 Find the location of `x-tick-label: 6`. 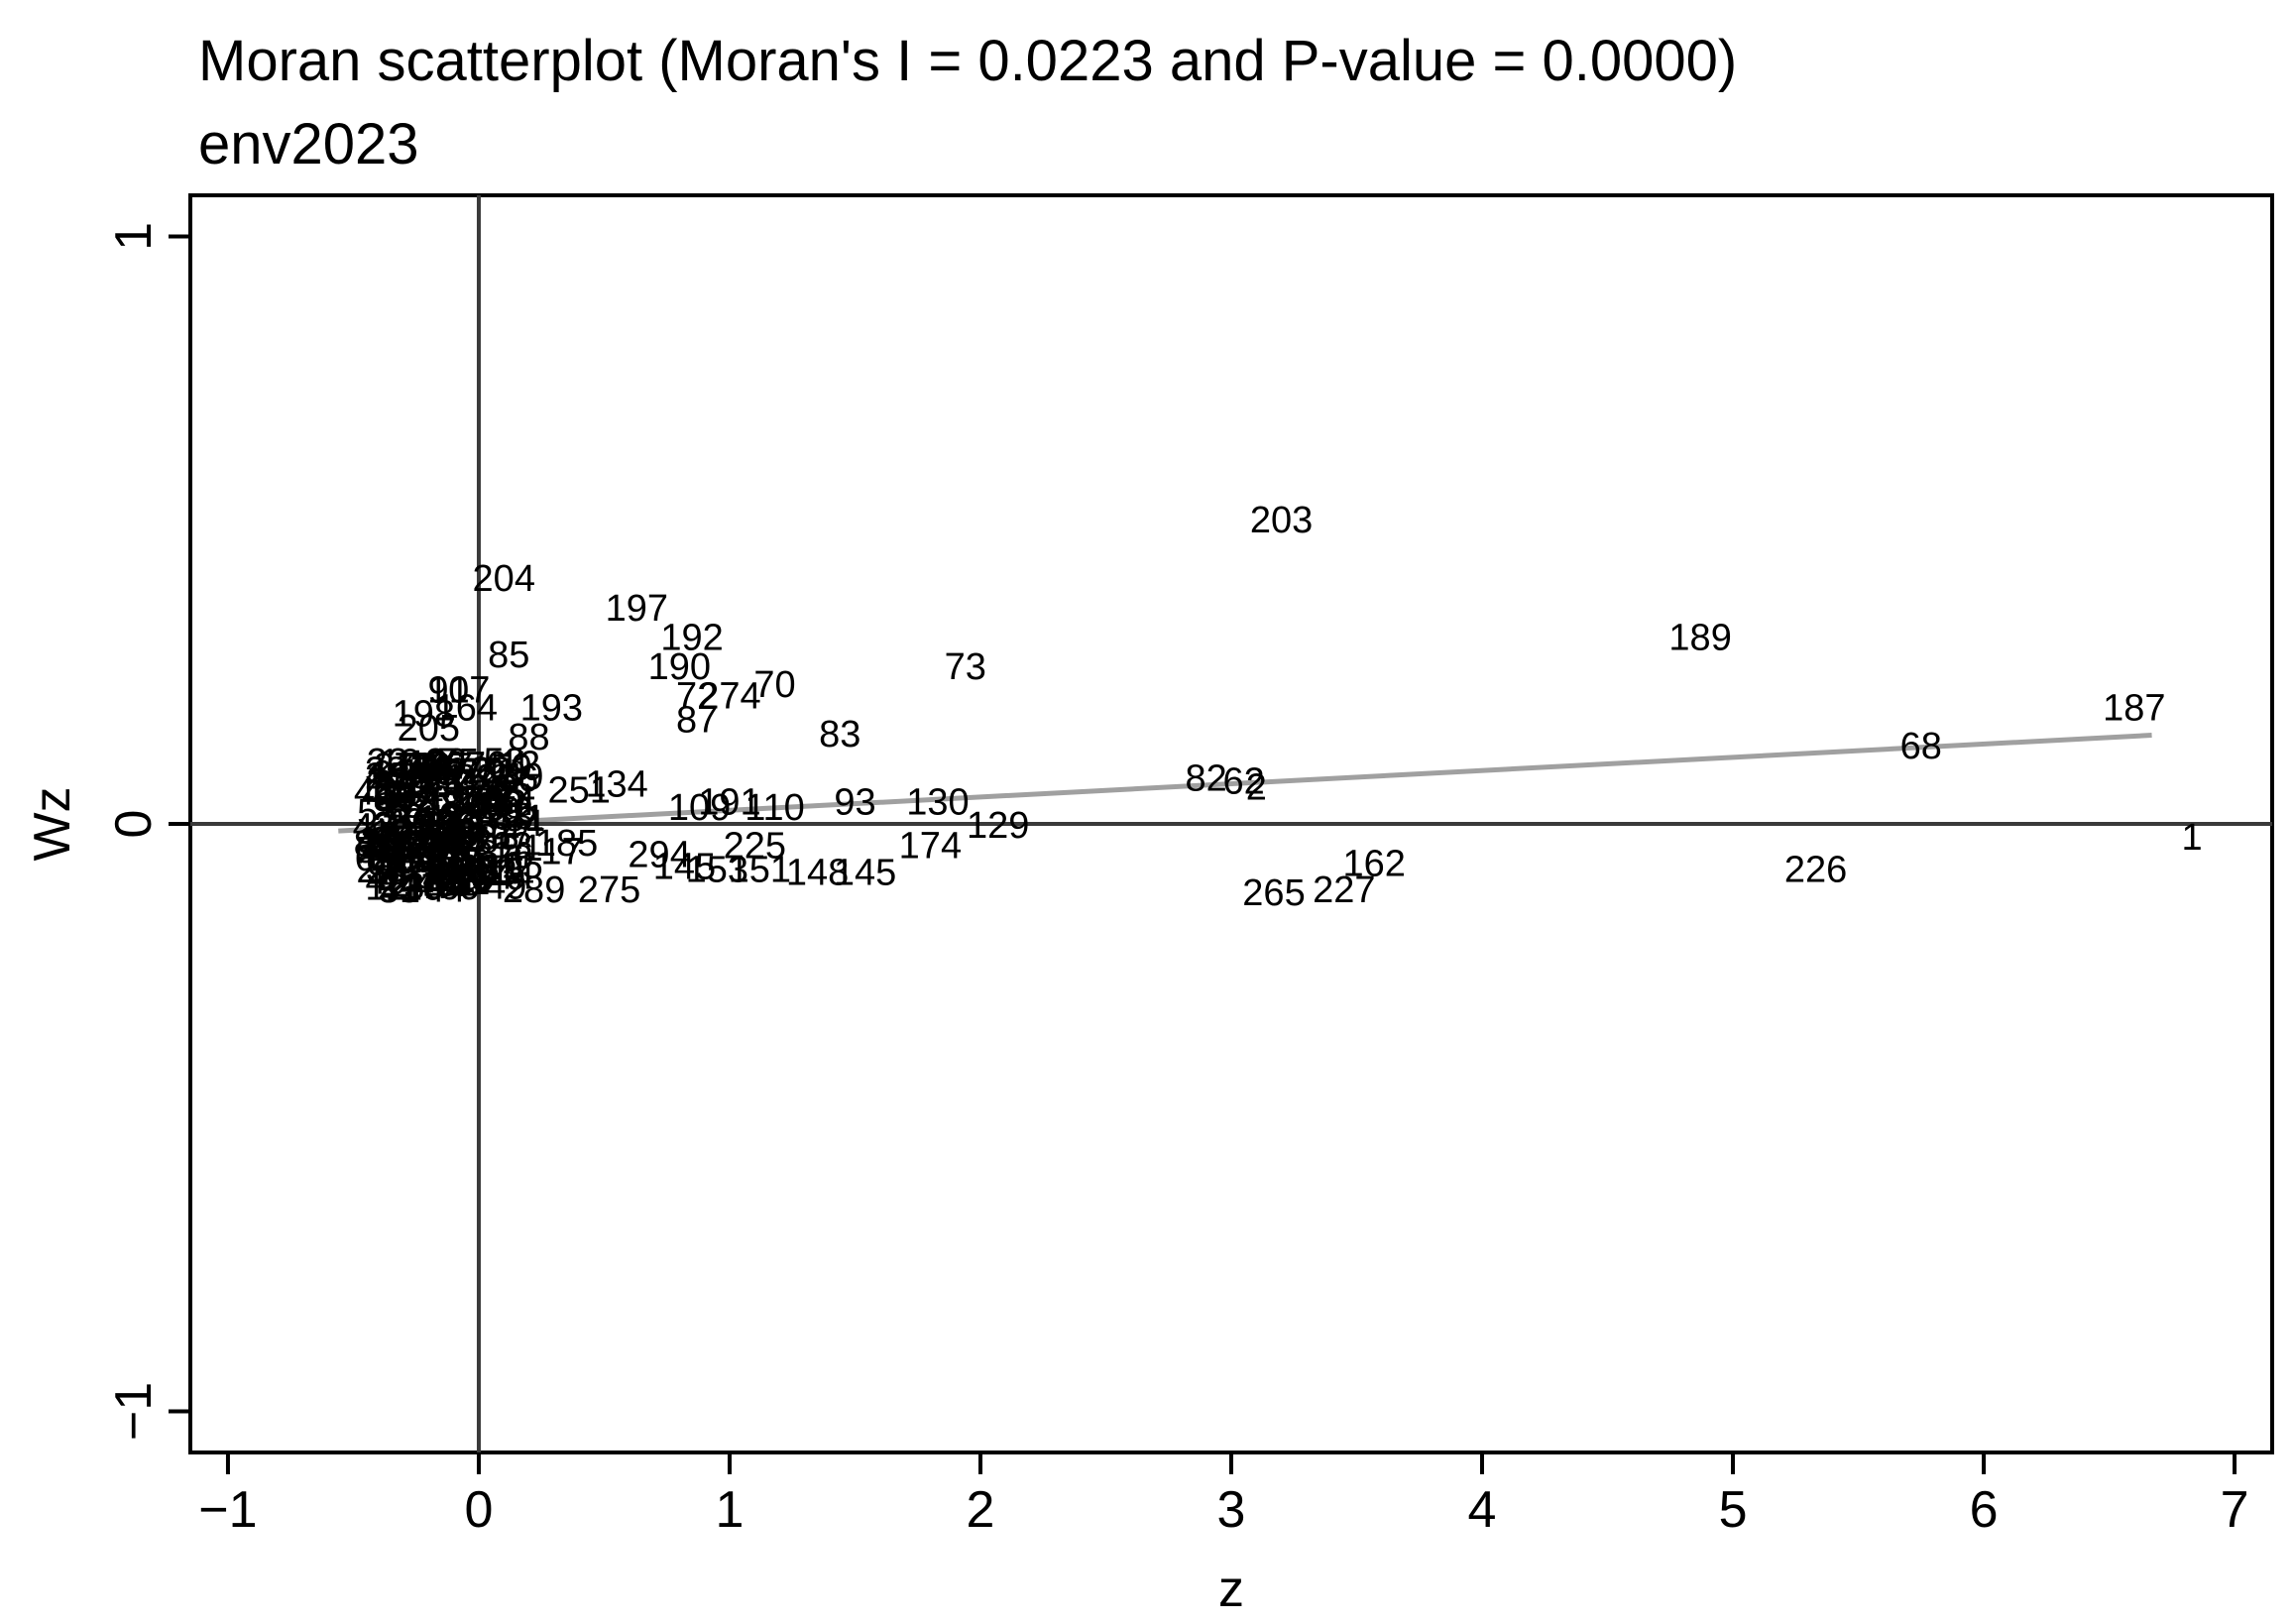

x-tick-label: 6 is located at coordinates (1985, 1510).